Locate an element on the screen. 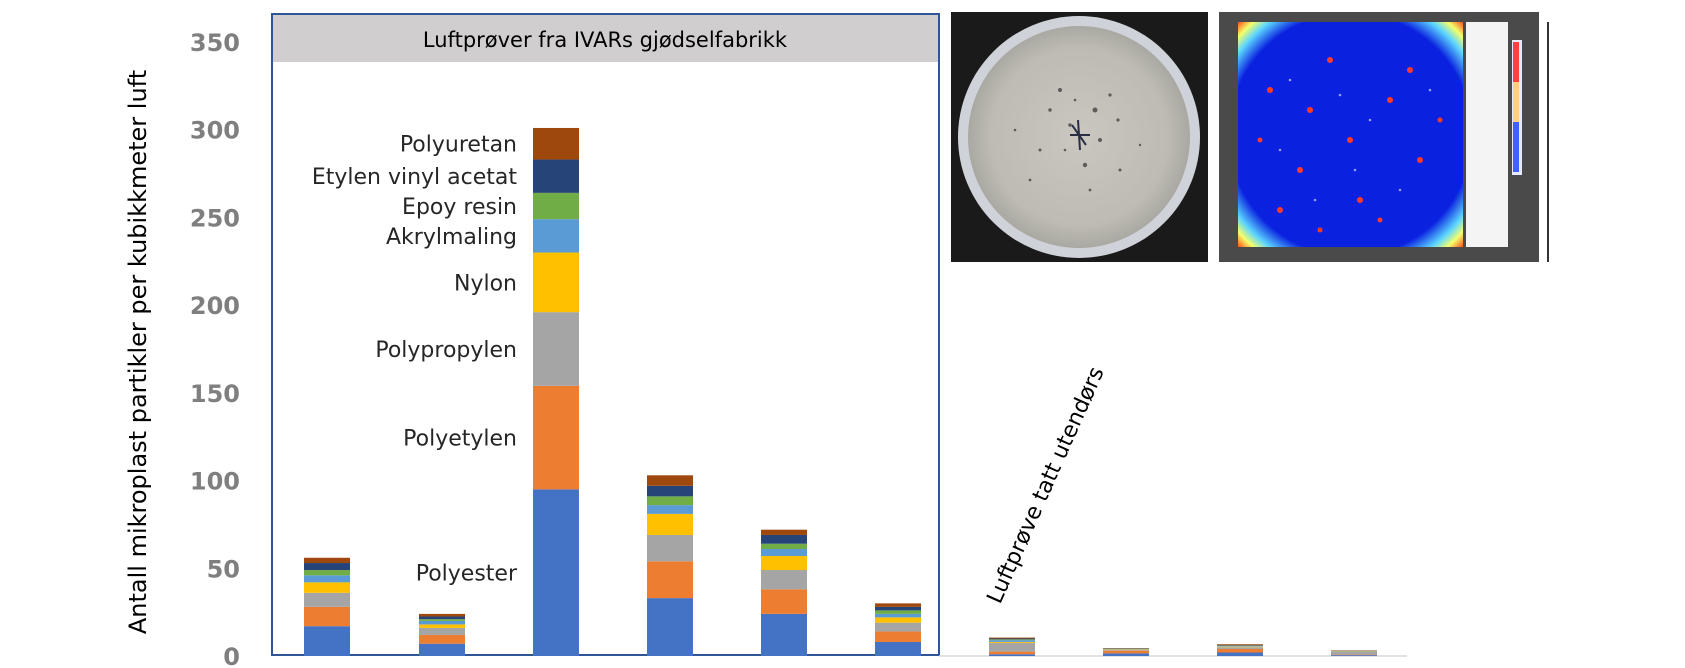 The image size is (1685, 668). y-tick-label: 350 is located at coordinates (215, 43).